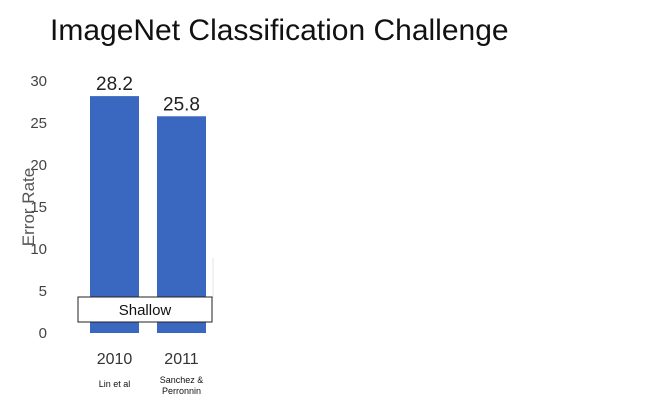 Image resolution: width=646 pixels, height=402 pixels. What do you see at coordinates (114, 84) in the screenshot?
I see `data-label: 28.2` at bounding box center [114, 84].